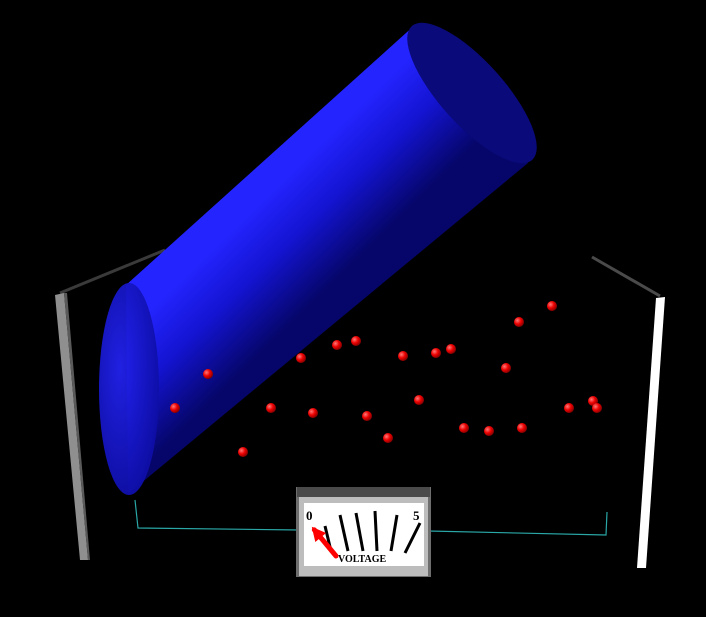  I want to click on chamber-floor-edges, so click(371, 517).